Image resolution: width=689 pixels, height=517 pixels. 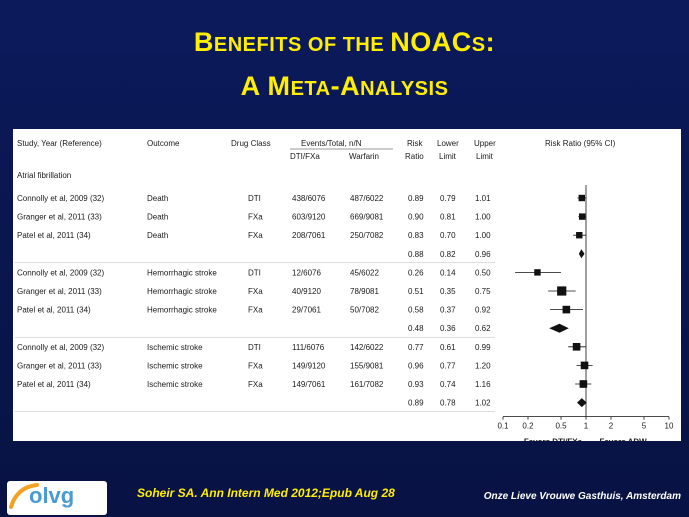 I want to click on header-rr-1: Risk, so click(x=415, y=143).